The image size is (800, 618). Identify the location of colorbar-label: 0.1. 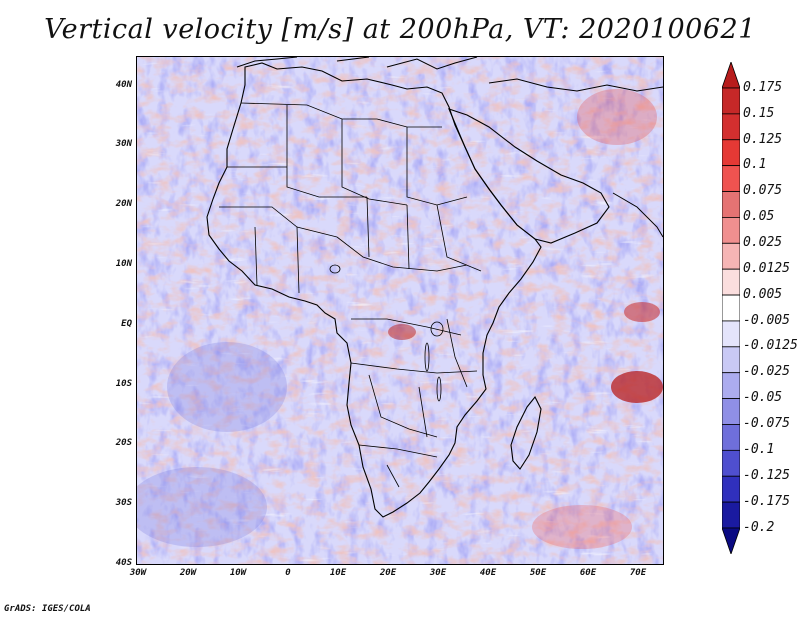
(755, 164).